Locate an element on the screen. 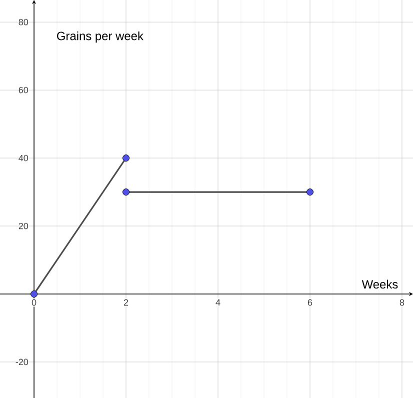 This screenshot has height=398, width=413. x-tick-label: 6 is located at coordinates (310, 302).